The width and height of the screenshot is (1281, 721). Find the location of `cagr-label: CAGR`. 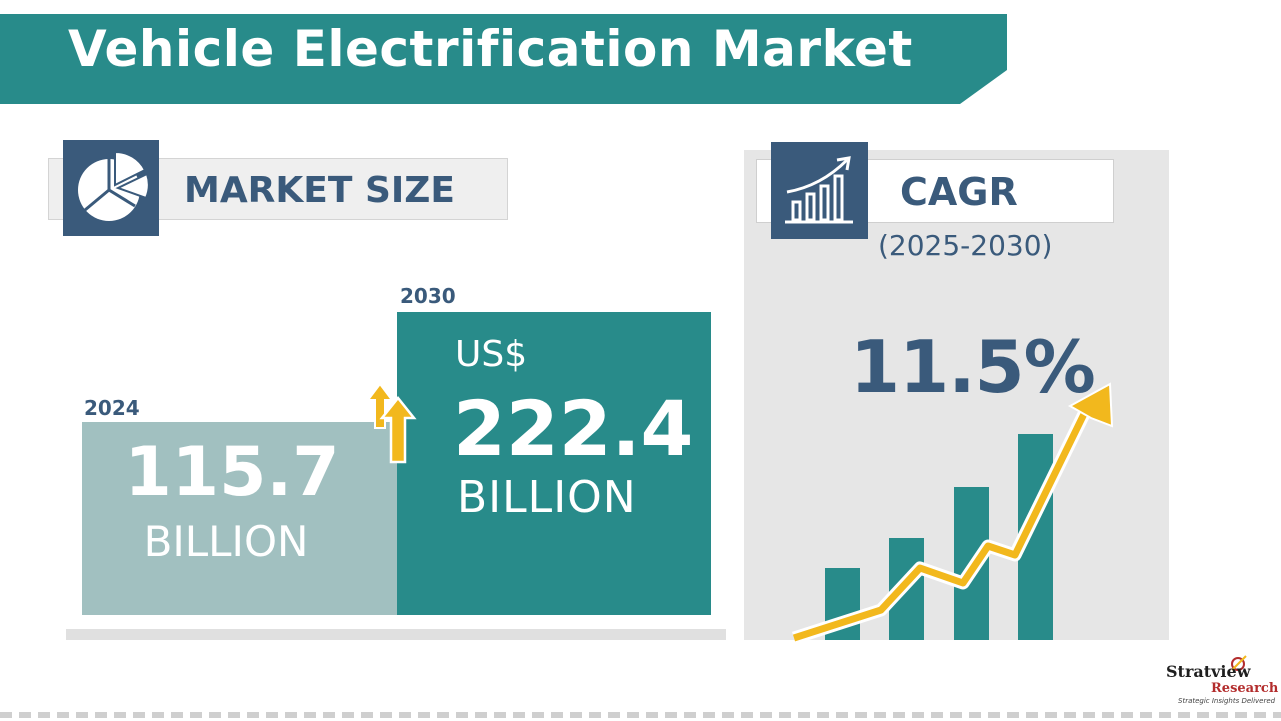

cagr-label: CAGR is located at coordinates (959, 192).